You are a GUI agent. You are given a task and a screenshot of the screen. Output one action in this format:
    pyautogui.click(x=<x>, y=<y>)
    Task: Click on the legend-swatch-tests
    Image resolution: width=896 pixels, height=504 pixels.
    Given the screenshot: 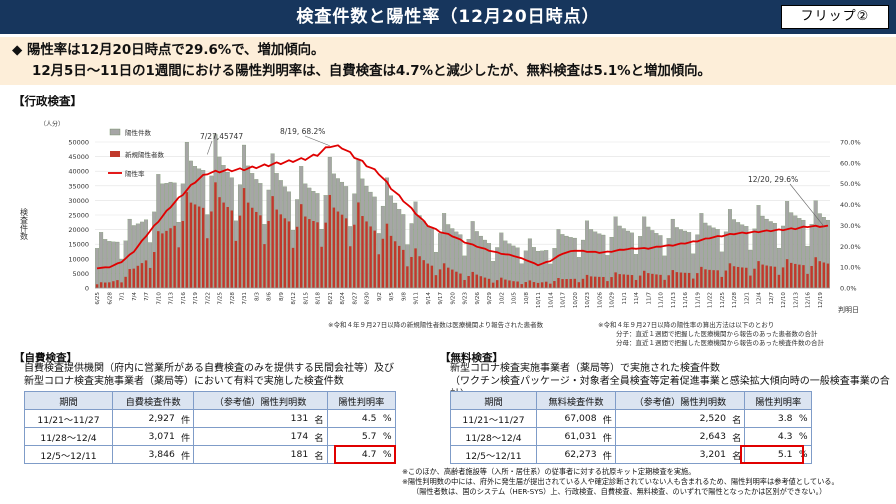 What is the action you would take?
    pyautogui.click(x=115, y=132)
    